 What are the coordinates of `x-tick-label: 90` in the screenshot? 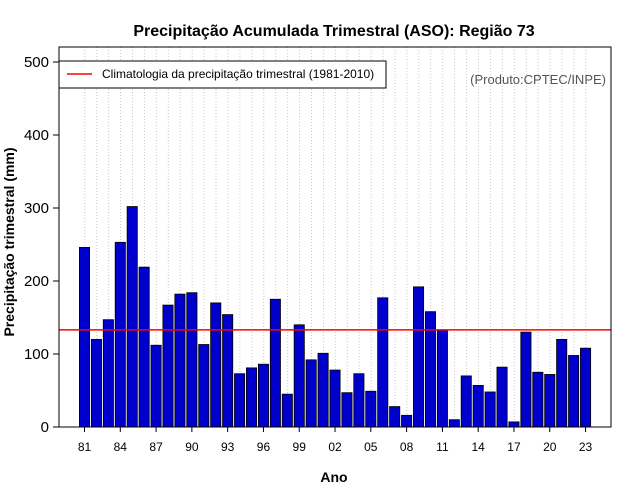 It's located at (192, 447).